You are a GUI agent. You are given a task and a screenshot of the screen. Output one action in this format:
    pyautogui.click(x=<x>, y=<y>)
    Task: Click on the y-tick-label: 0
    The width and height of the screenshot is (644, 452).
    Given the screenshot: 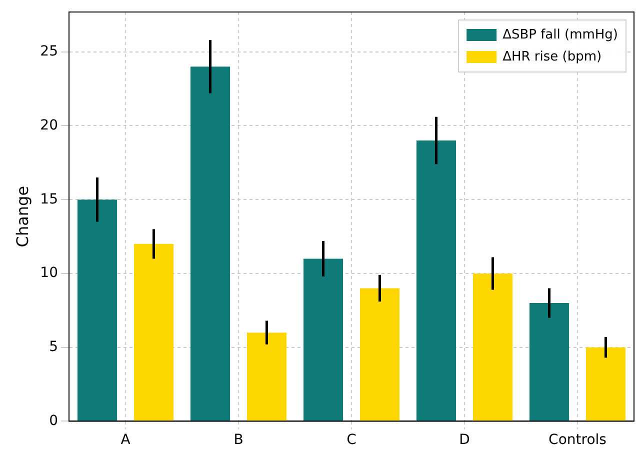 What is the action you would take?
    pyautogui.click(x=53, y=420)
    